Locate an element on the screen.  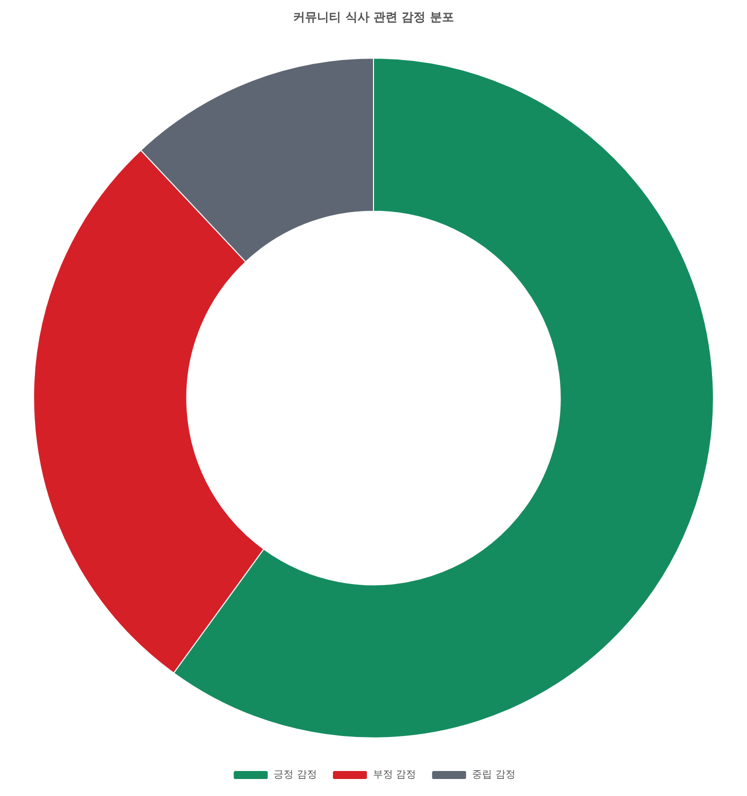
legend-label: 긍정 감정 is located at coordinates (295, 775).